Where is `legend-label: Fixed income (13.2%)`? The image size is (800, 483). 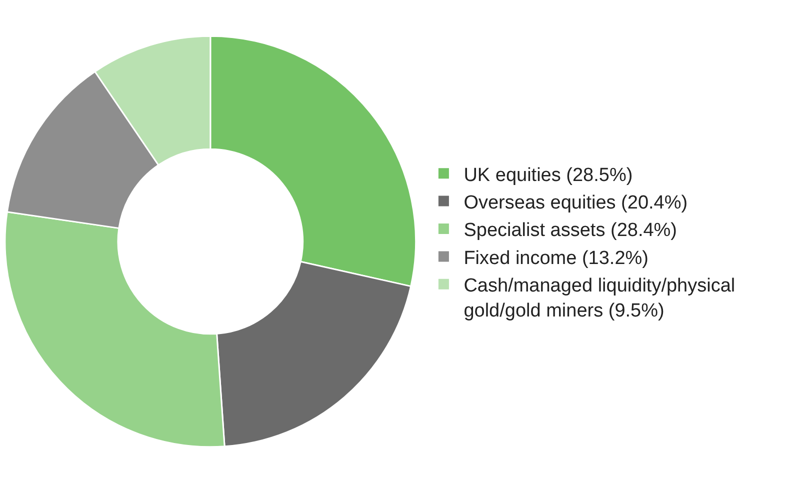
legend-label: Fixed income (13.2%) is located at coordinates (556, 258).